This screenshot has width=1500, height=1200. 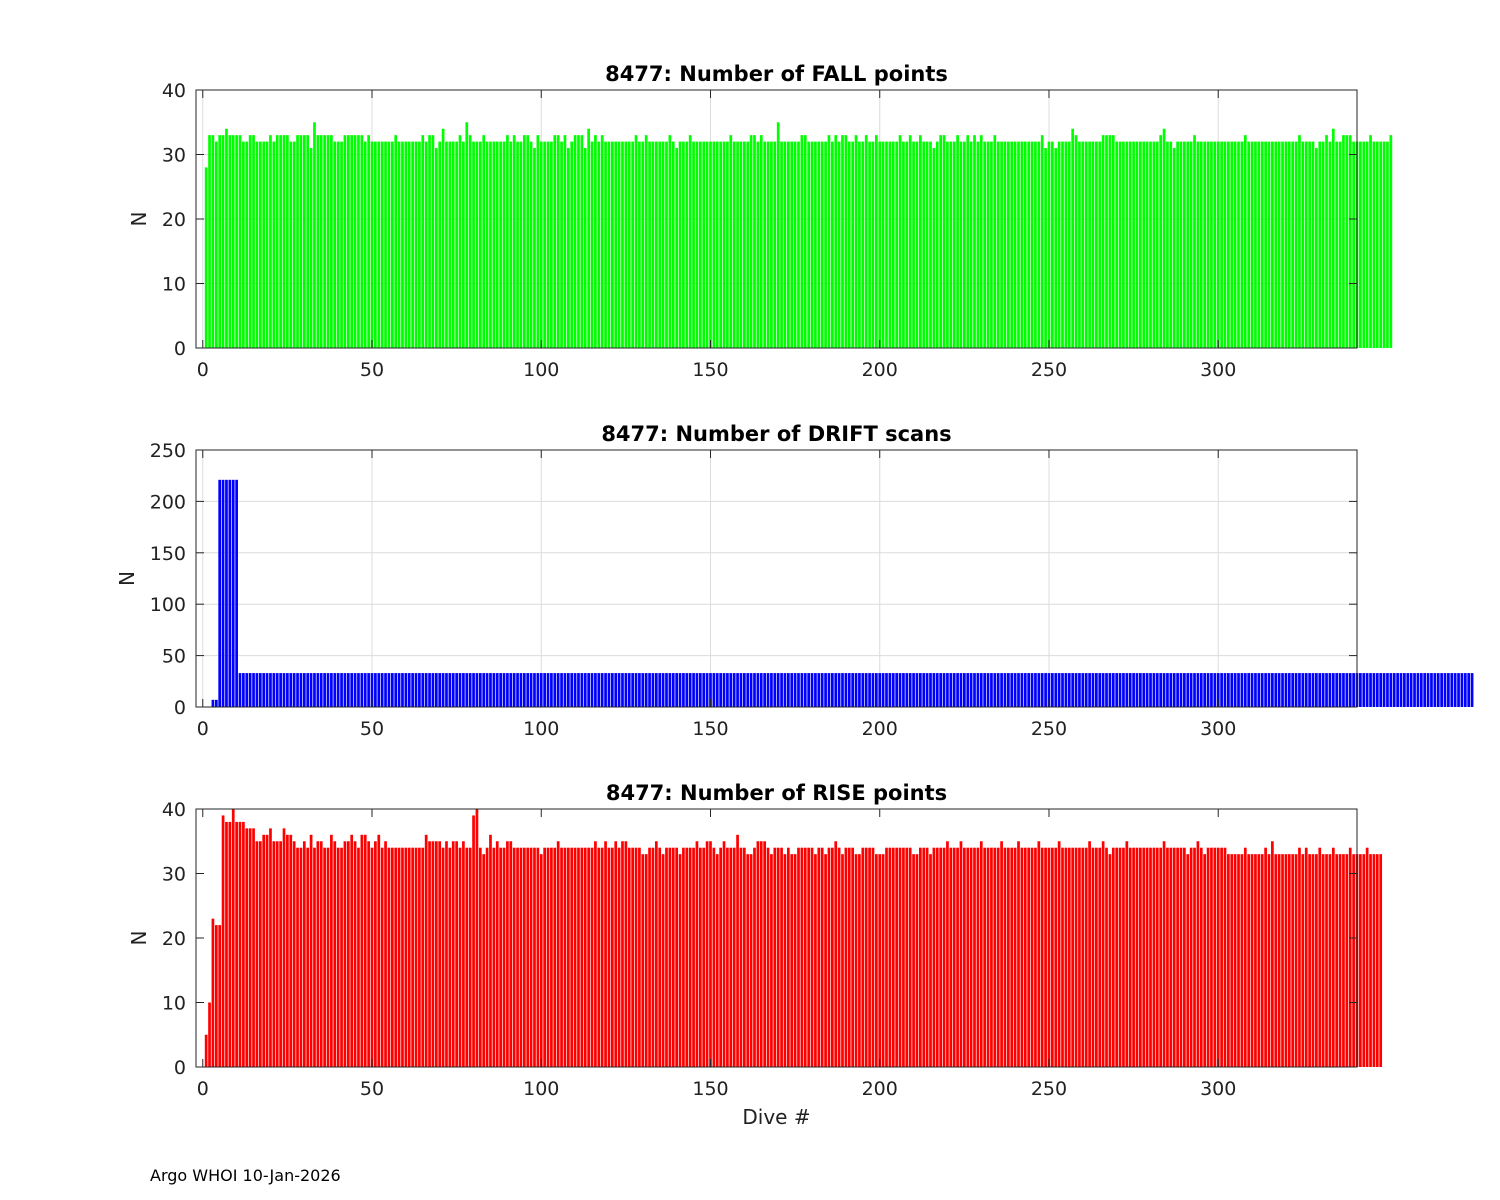 I want to click on y-axis-label: N, so click(x=139, y=938).